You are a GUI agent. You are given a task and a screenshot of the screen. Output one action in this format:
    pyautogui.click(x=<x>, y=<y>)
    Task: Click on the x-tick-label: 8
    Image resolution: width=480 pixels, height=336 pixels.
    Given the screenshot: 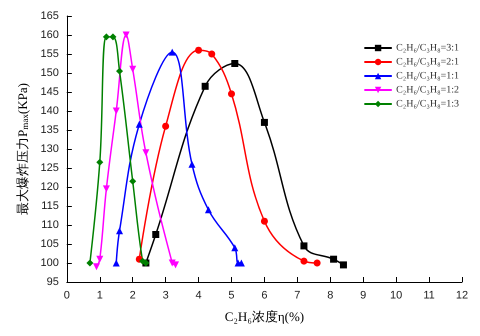 What is the action you would take?
    pyautogui.click(x=330, y=296)
    